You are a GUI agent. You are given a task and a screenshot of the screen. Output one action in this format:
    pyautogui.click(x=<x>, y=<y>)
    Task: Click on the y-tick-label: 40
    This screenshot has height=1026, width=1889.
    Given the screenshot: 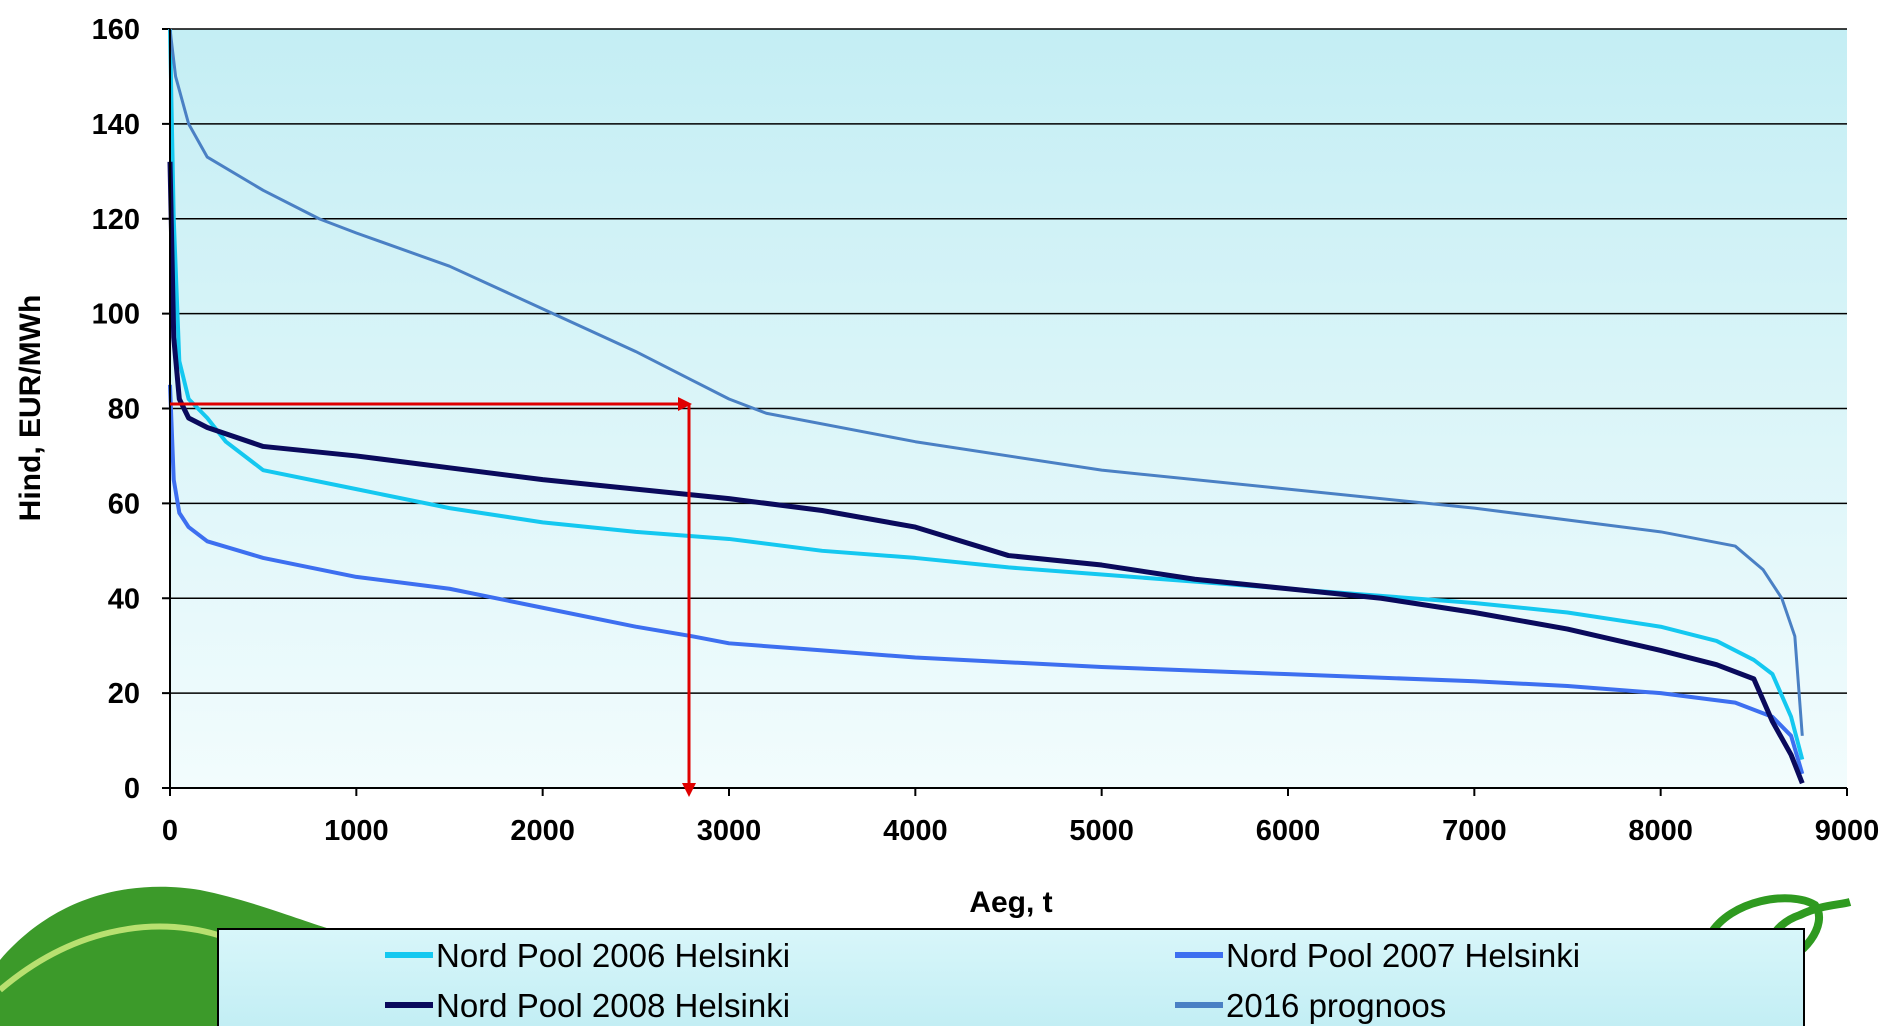 What is the action you would take?
    pyautogui.click(x=124, y=599)
    